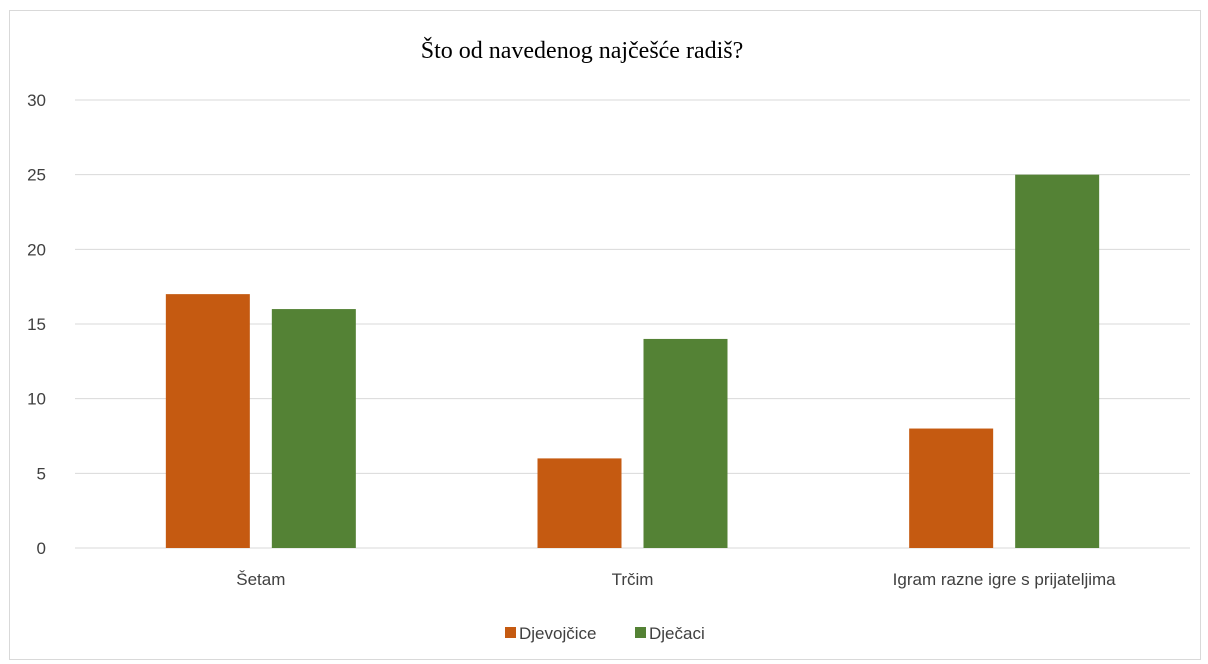 The width and height of the screenshot is (1208, 664). What do you see at coordinates (677, 633) in the screenshot?
I see `legend-label: Dječaci` at bounding box center [677, 633].